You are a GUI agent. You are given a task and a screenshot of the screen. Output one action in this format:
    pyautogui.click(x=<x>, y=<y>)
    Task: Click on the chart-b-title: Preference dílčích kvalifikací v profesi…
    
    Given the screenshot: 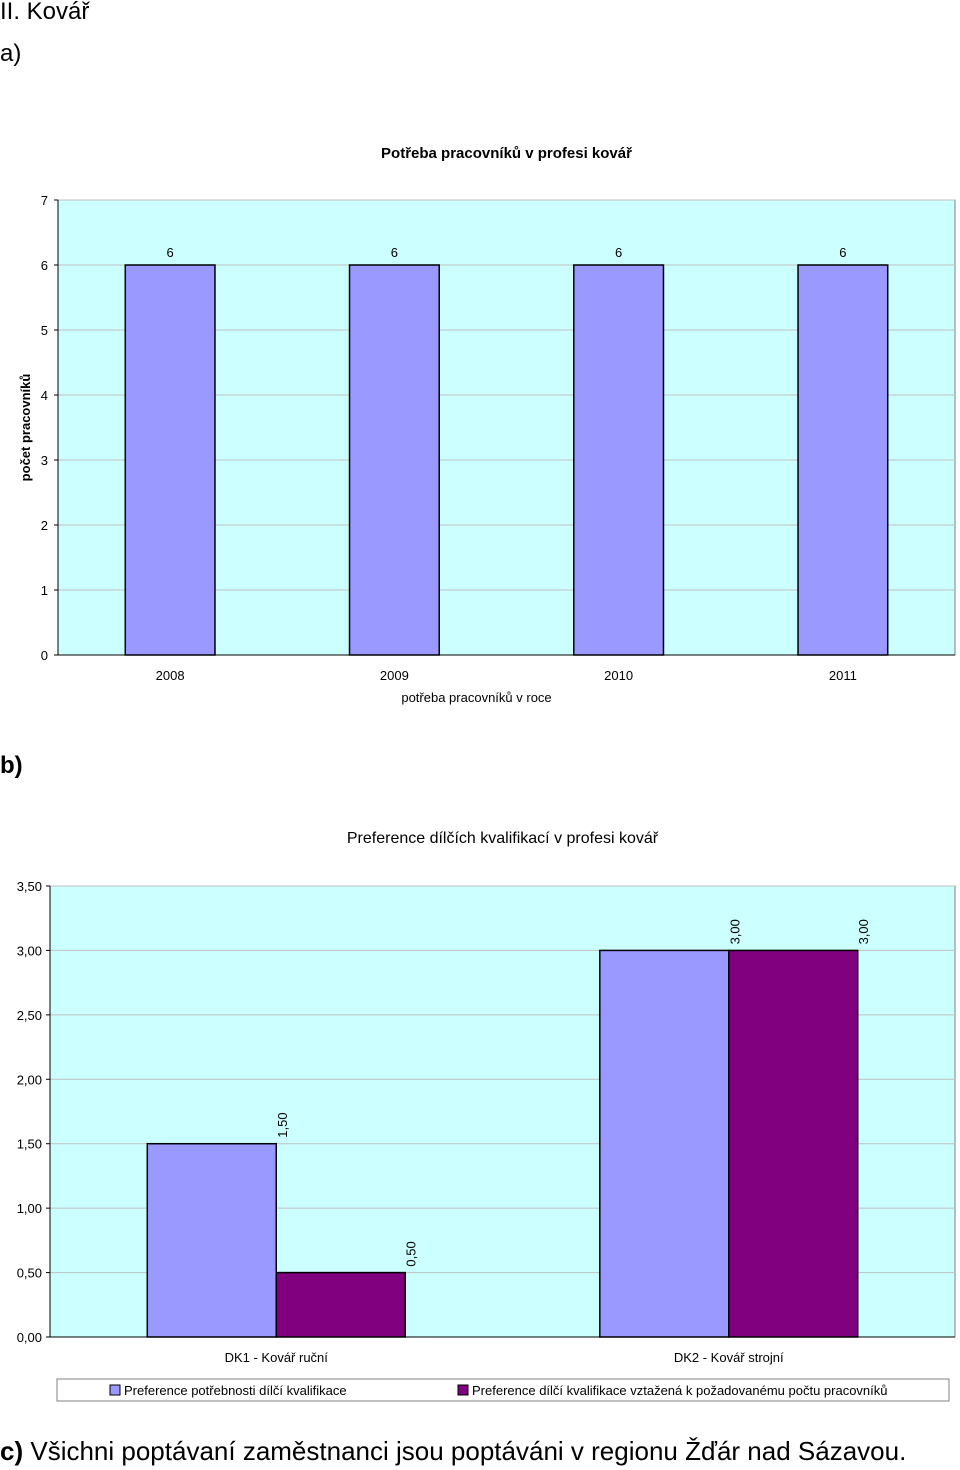 What is the action you would take?
    pyautogui.click(x=503, y=838)
    